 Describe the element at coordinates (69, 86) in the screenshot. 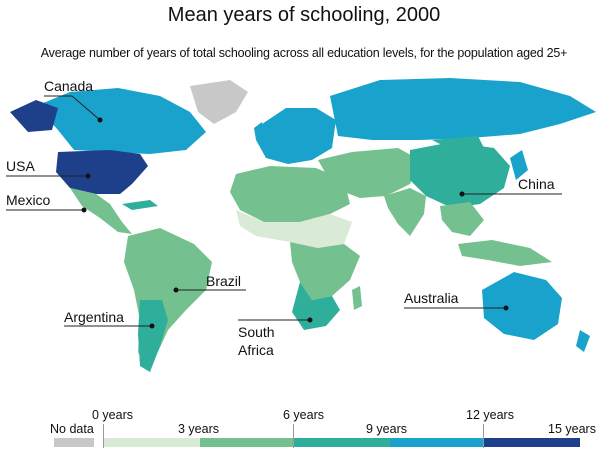

I see `label-canada: Canada` at that location.